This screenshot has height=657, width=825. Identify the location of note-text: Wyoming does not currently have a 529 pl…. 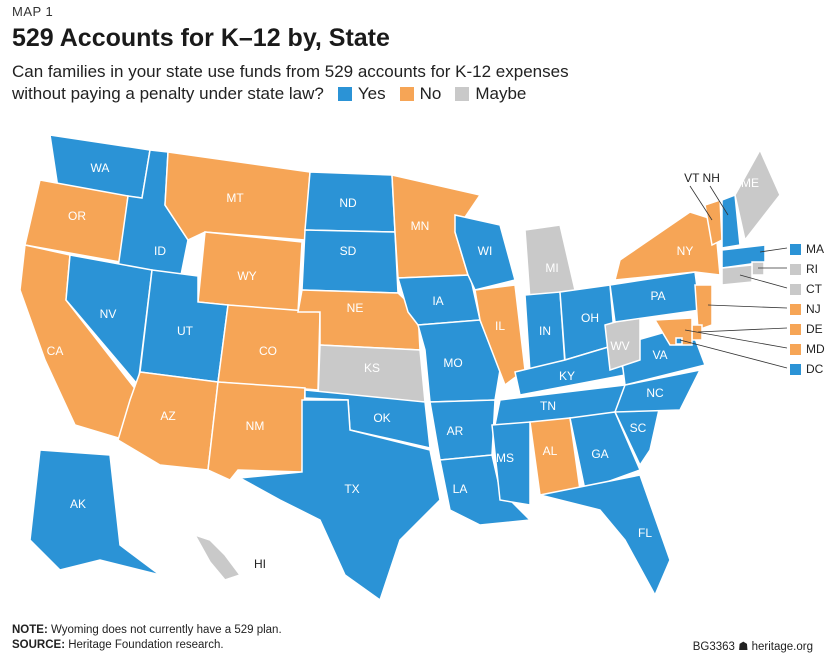
(164, 630).